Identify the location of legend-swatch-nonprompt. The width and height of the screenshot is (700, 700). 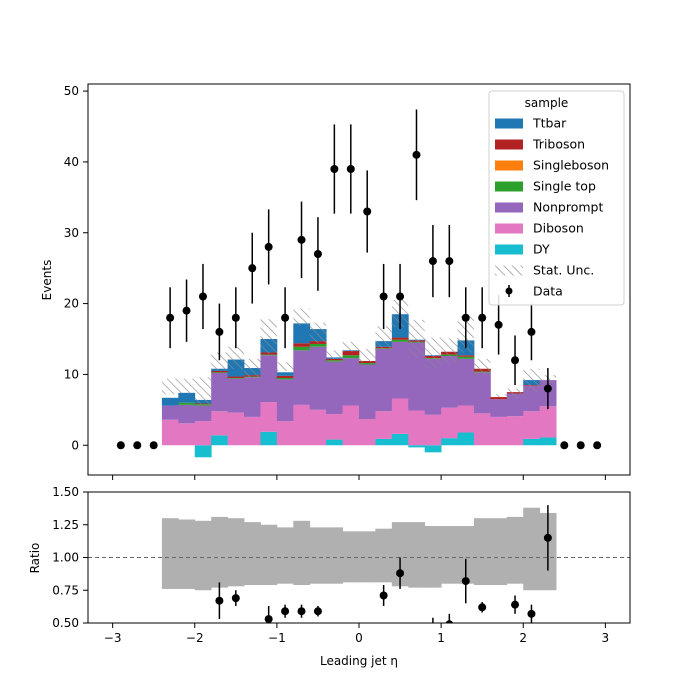
(509, 207).